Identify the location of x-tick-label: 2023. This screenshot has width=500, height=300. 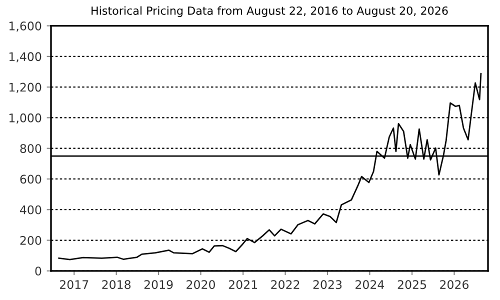
(327, 285).